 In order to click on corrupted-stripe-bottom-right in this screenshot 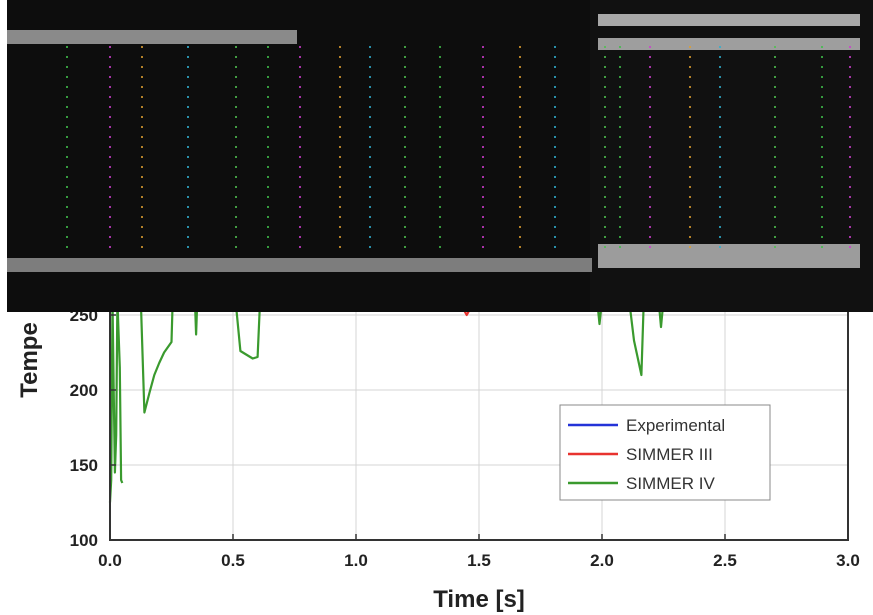, I will do `click(729, 256)`.